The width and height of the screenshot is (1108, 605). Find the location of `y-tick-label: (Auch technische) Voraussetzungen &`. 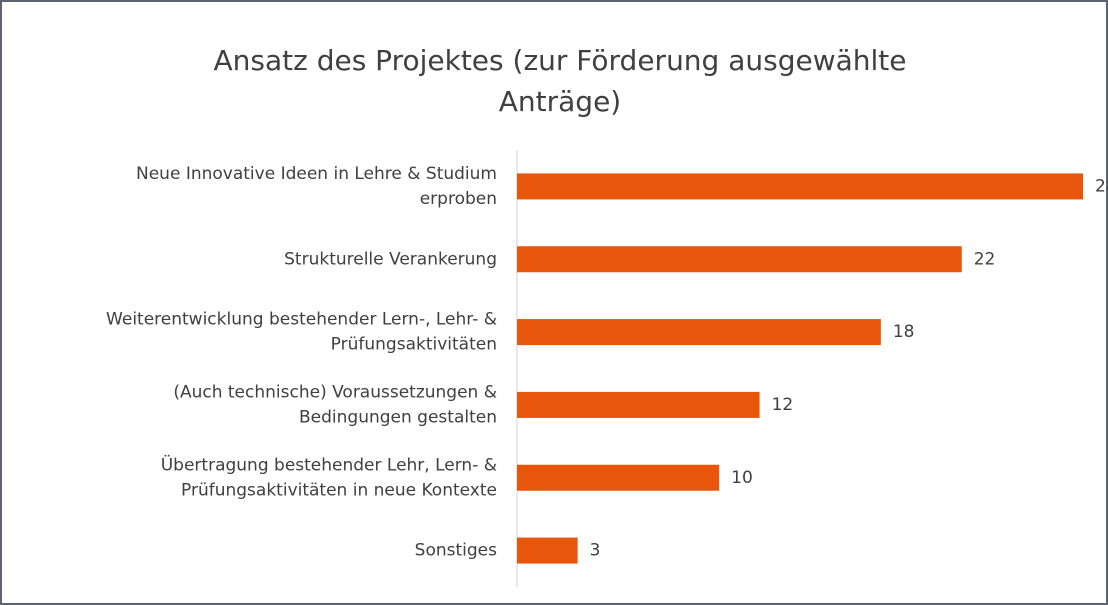

y-tick-label: (Auch technische) Voraussetzungen & is located at coordinates (335, 392).